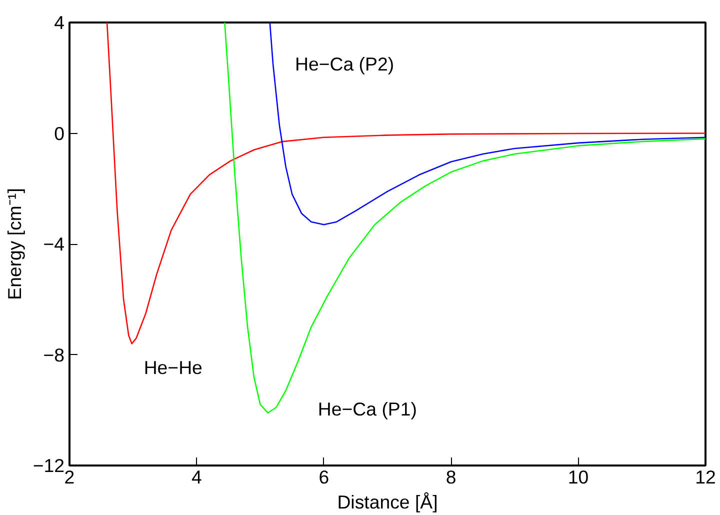 The image size is (720, 515). What do you see at coordinates (54, 244) in the screenshot?
I see `y-tick-label: −4` at bounding box center [54, 244].